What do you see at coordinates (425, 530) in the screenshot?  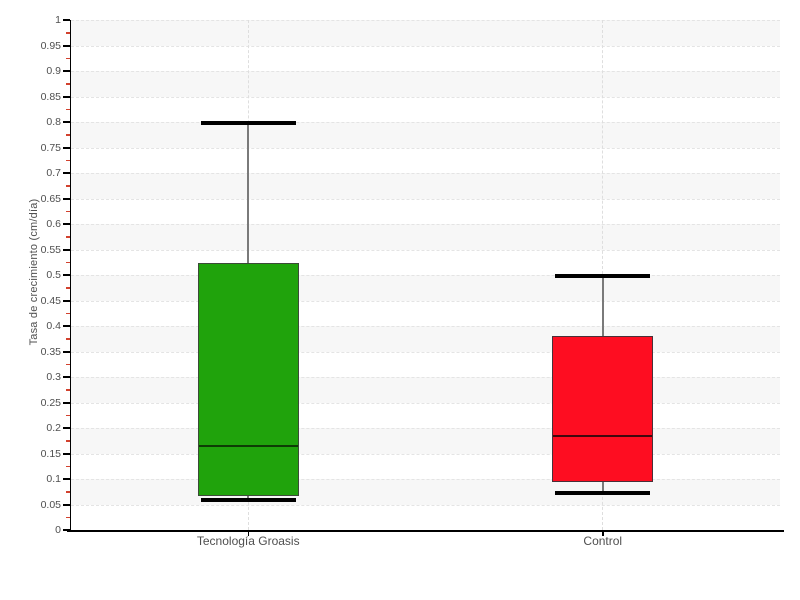 I see `x-axis-line` at bounding box center [425, 530].